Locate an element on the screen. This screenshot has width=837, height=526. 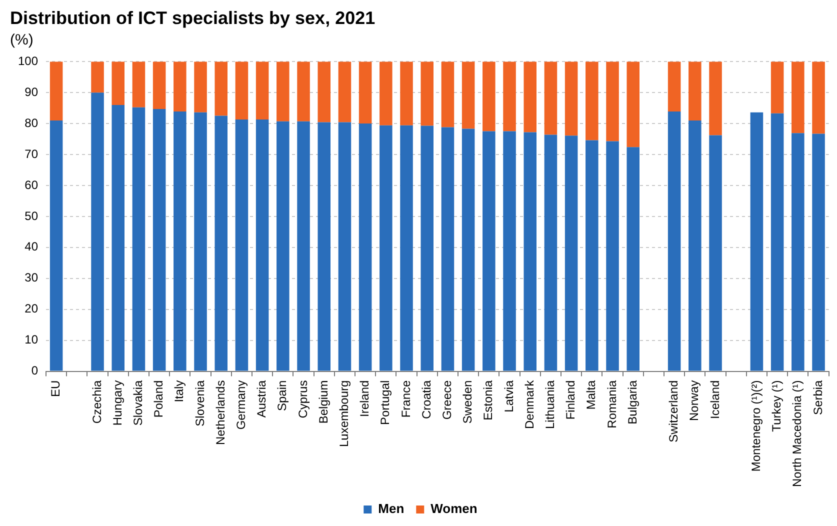
y-tick-label: 0 is located at coordinates (34, 371).